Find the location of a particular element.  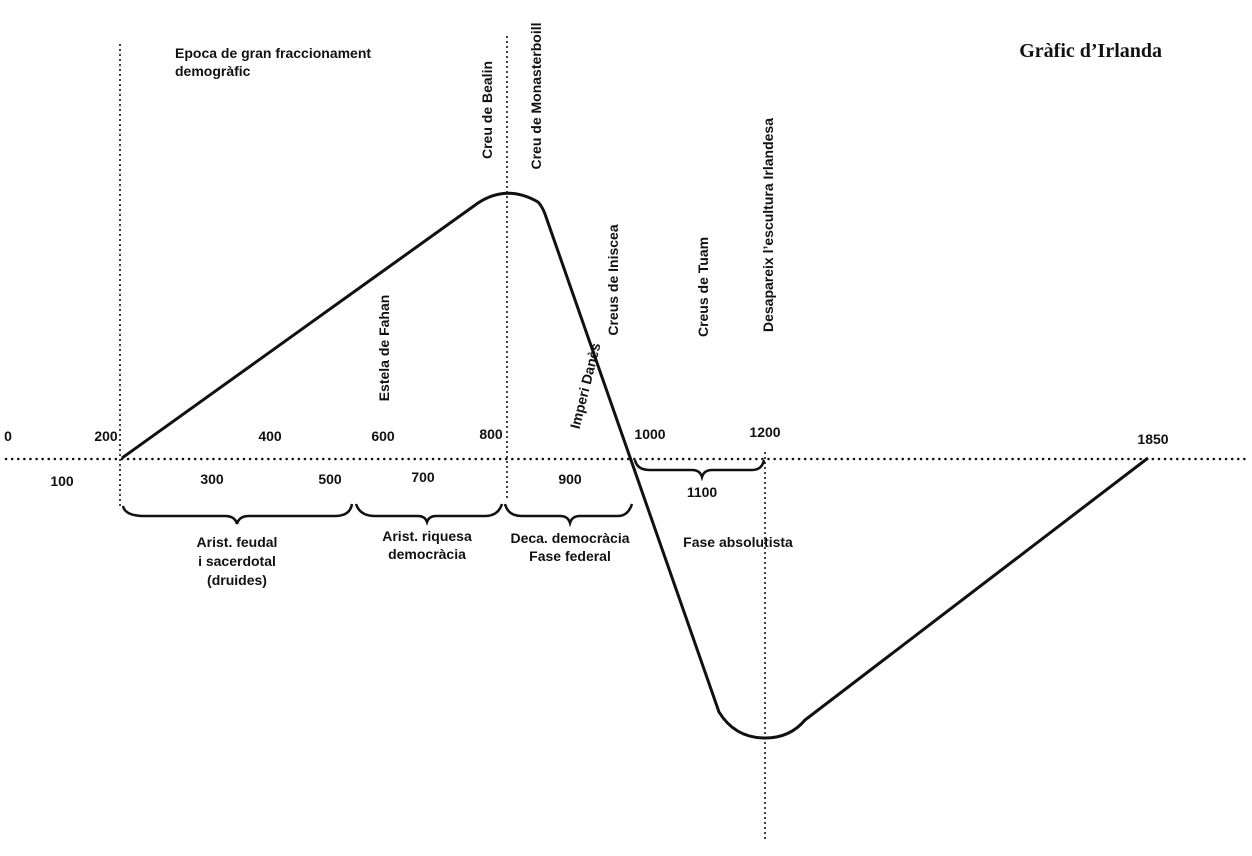

event-label: Desapareix l’escultura Irlandesa is located at coordinates (768, 225).